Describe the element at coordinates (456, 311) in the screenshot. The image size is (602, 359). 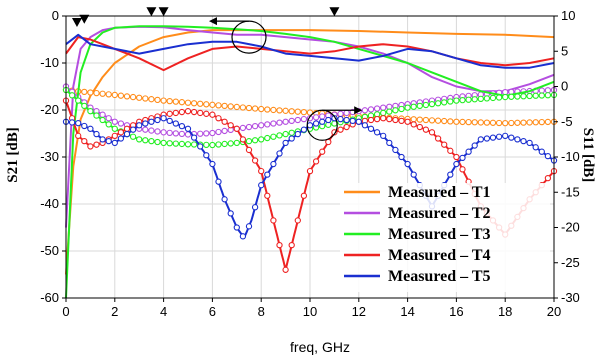
I see `x-tick-label: 16` at that location.